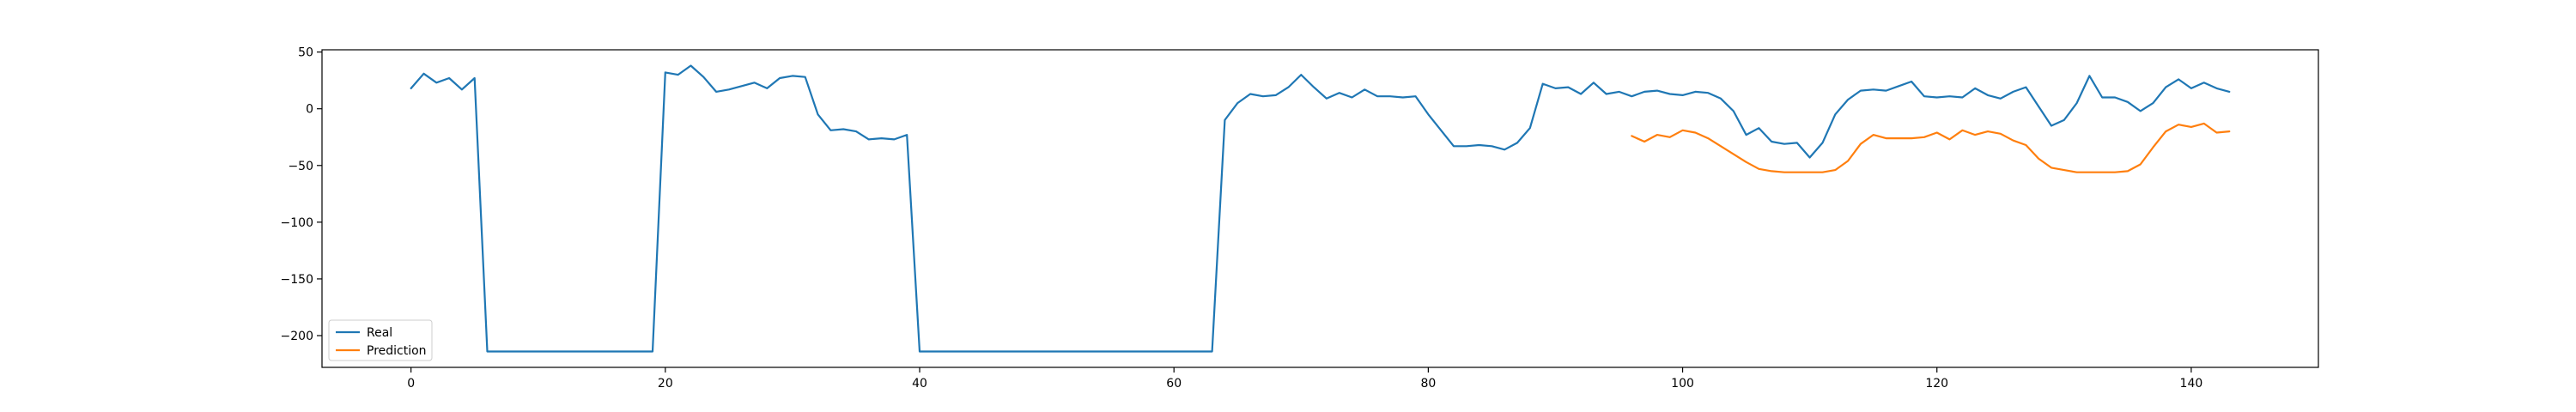 The width and height of the screenshot is (2576, 412). What do you see at coordinates (2192, 384) in the screenshot?
I see `x-tick-label: 140` at bounding box center [2192, 384].